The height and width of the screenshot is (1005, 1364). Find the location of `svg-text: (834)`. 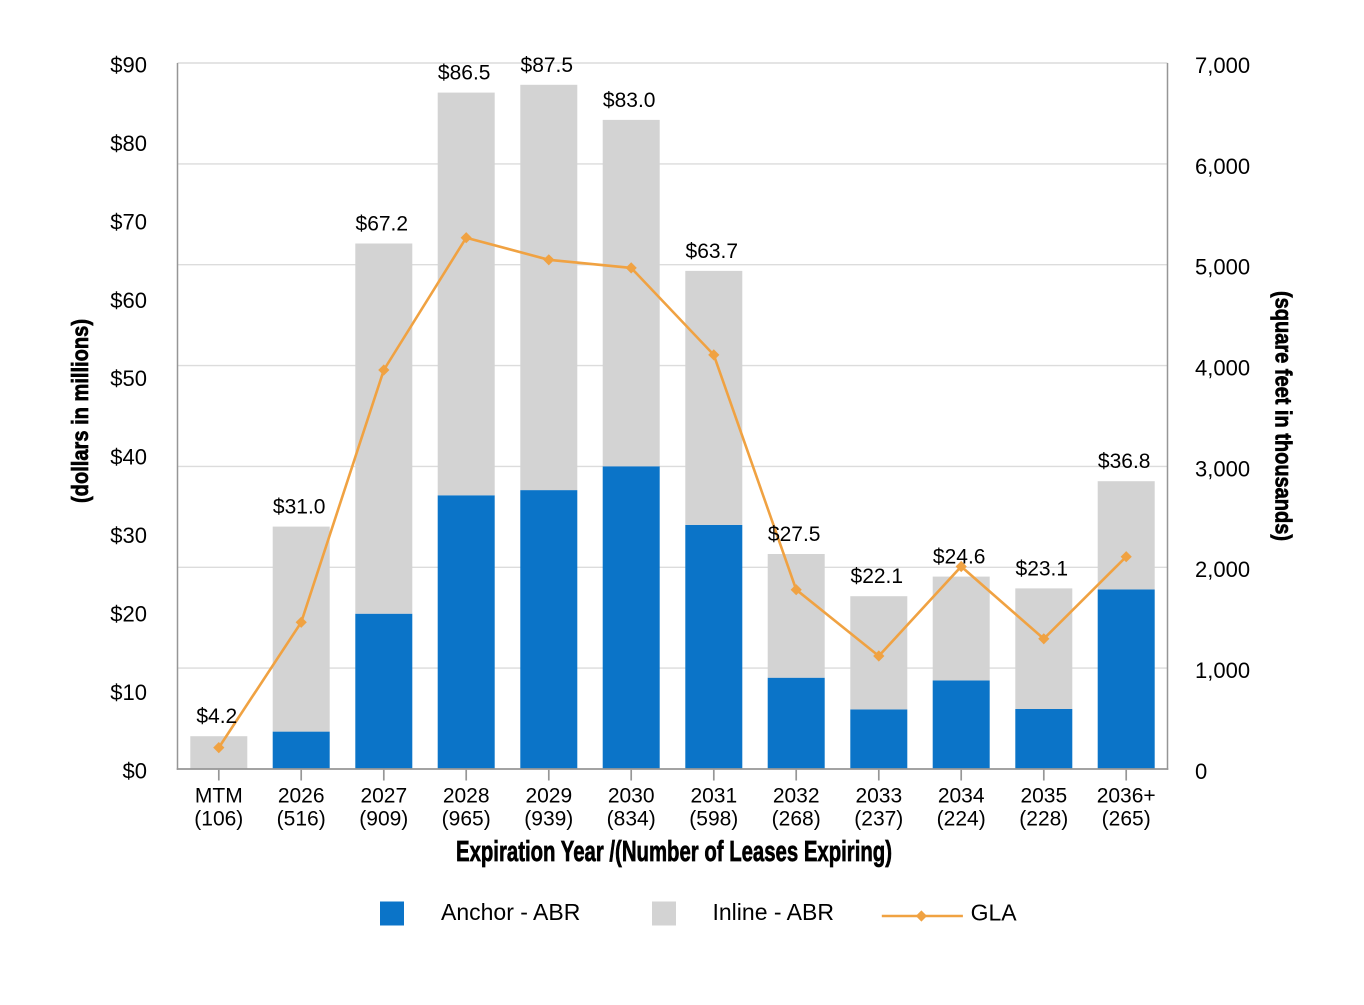

svg-text: (834) is located at coordinates (631, 819).